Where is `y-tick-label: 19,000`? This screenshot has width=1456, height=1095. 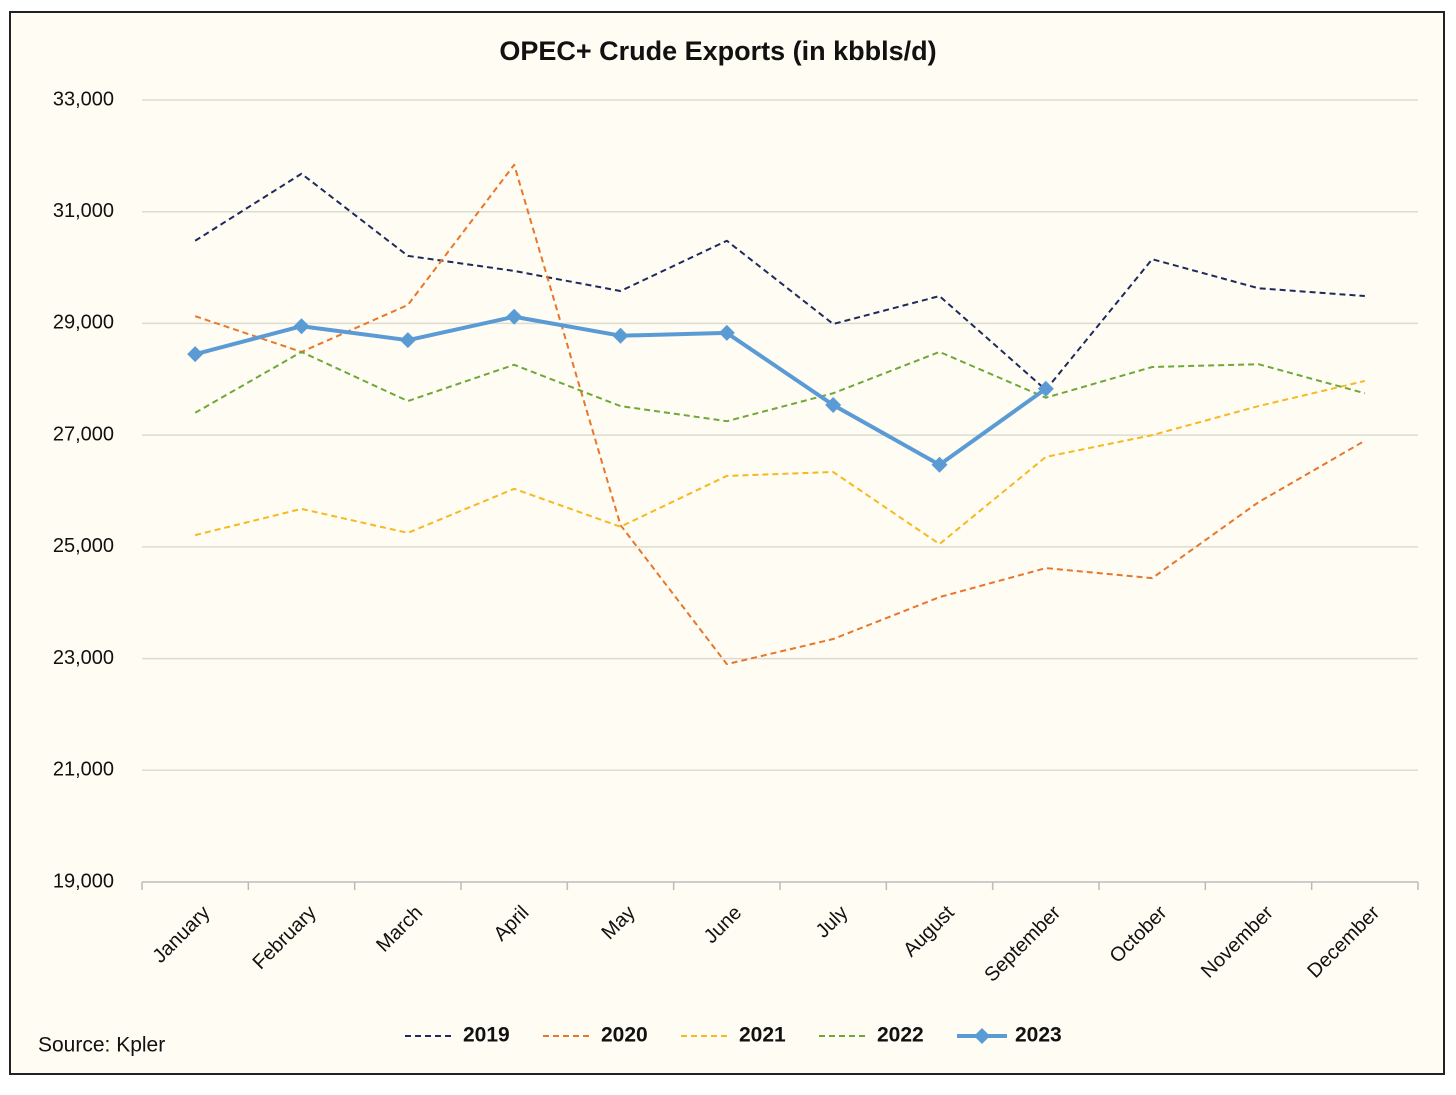
y-tick-label: 19,000 is located at coordinates (83, 881).